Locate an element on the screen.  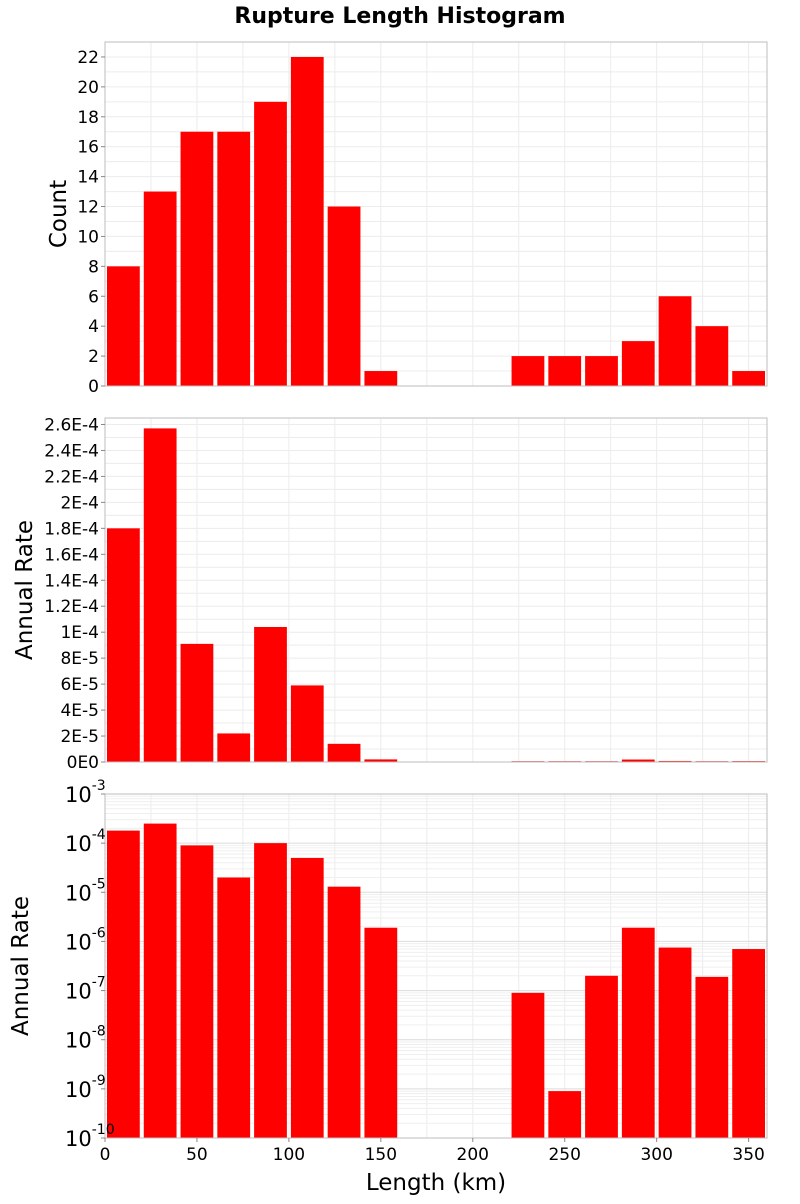
rate-log-xtick-label: 150 is located at coordinates (381, 1155).